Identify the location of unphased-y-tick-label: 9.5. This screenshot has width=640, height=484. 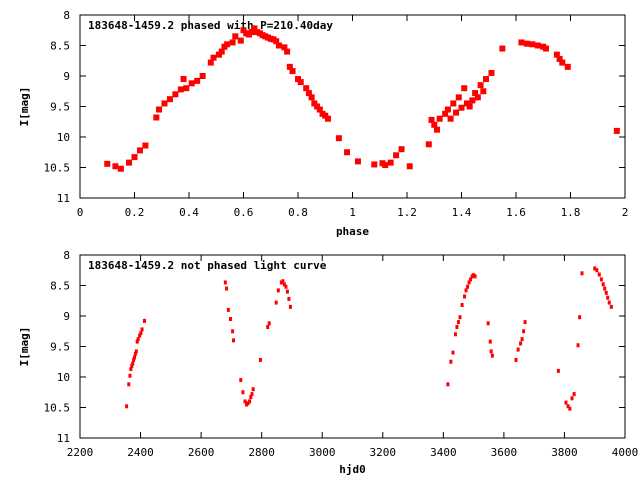
(60, 347).